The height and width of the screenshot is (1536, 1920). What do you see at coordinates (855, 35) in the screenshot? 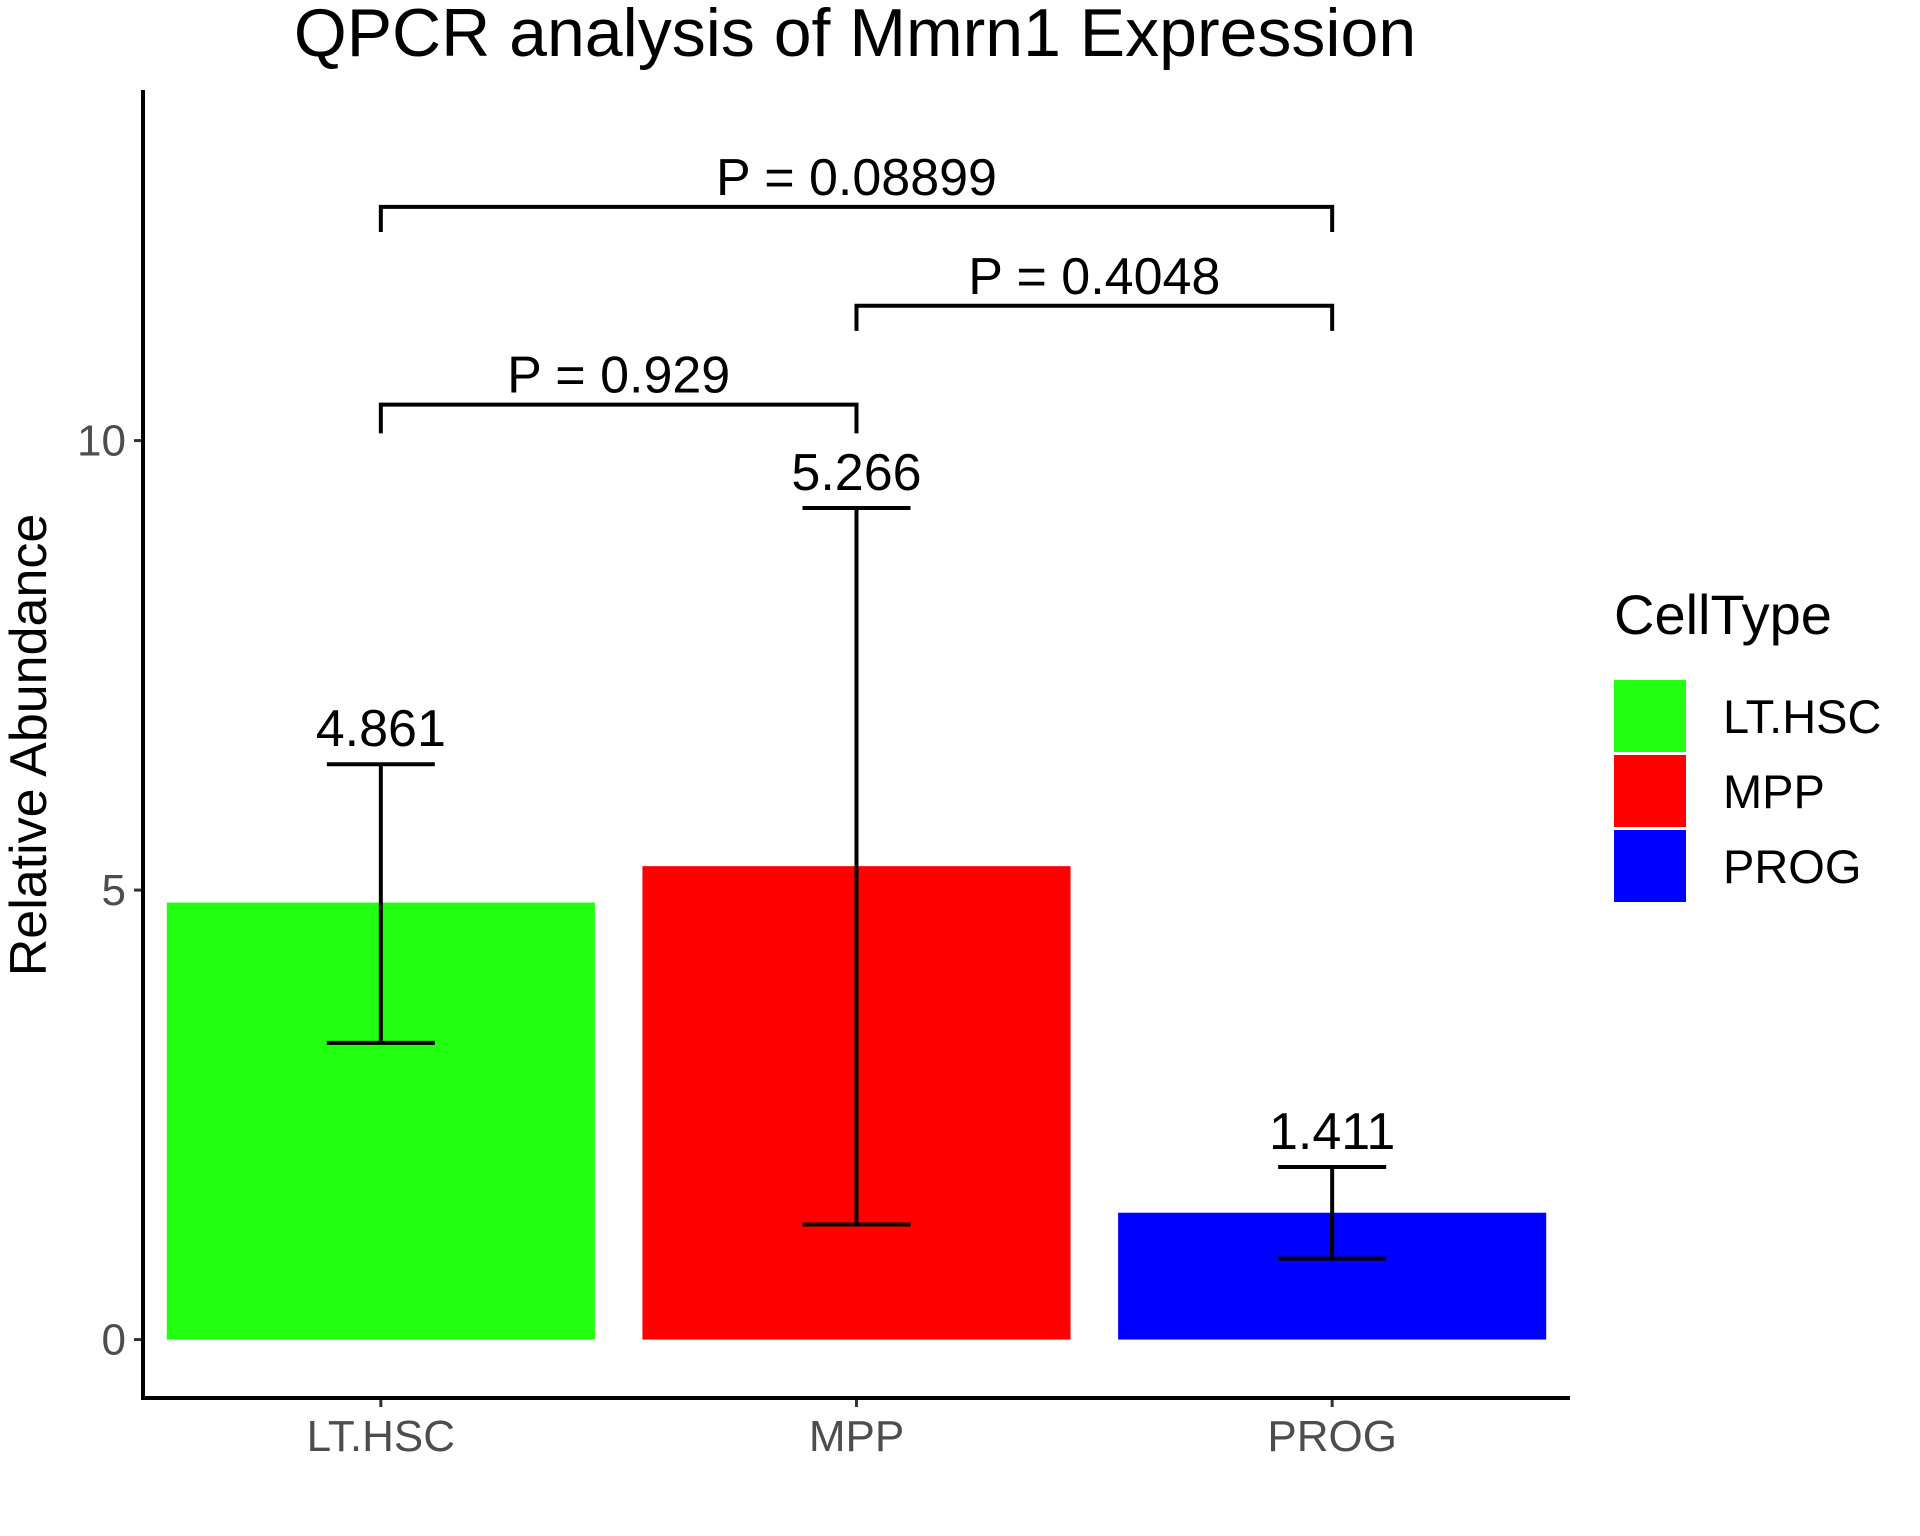
I see `chart-title: QPCR analysis of Mmrn1 Expression` at bounding box center [855, 35].